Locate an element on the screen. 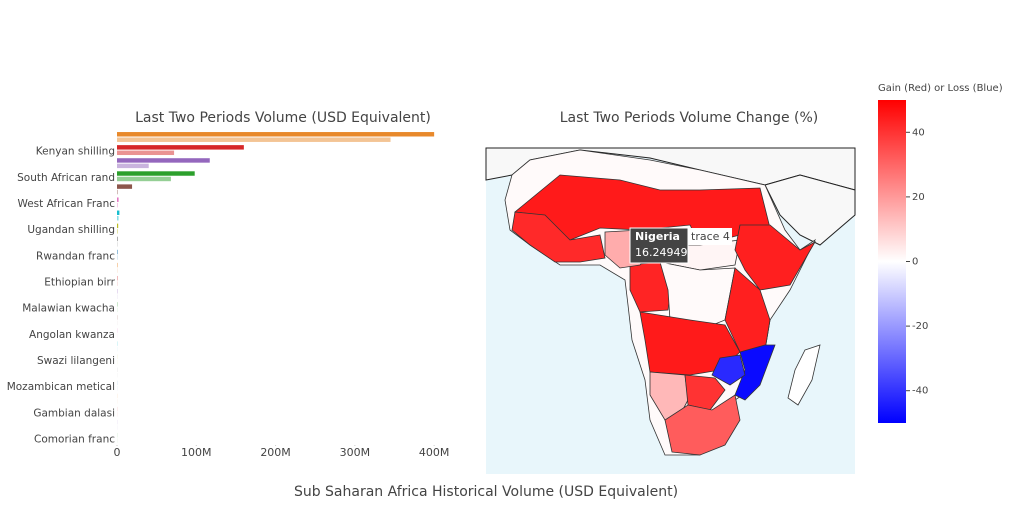 This screenshot has width=1024, height=511. colorbar-tick-label: 40 is located at coordinates (918, 132).